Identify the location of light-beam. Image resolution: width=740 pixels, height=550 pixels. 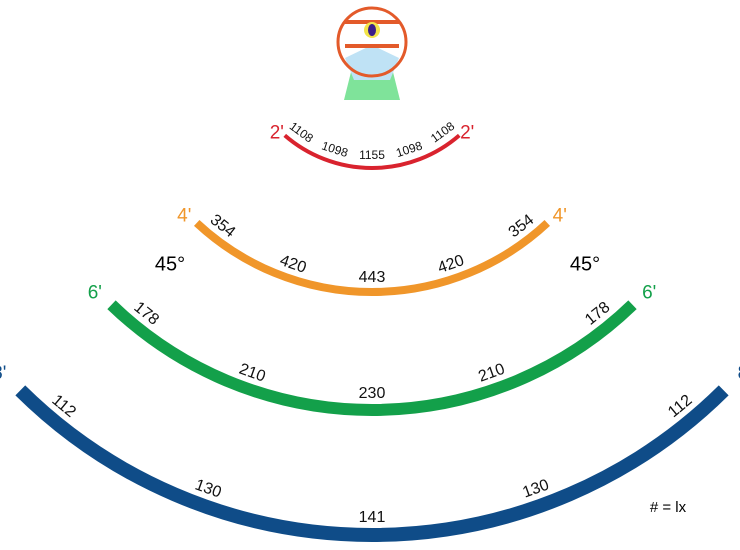
(372, 62).